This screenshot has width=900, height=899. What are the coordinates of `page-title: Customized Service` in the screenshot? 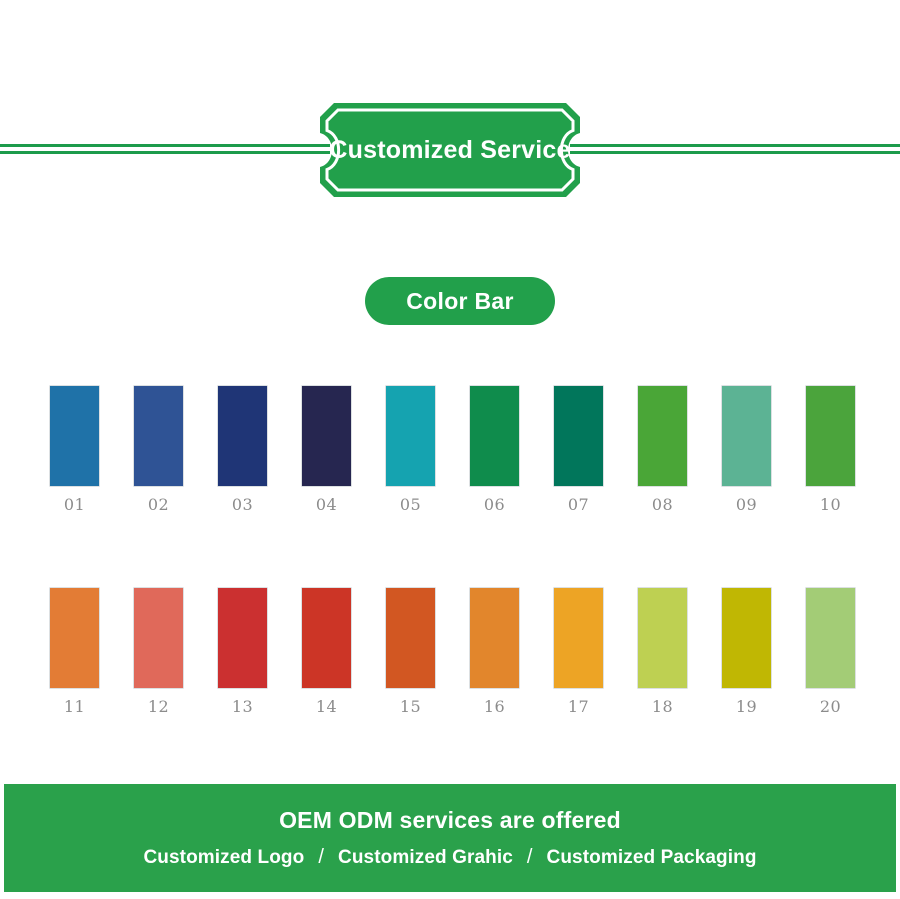 It's located at (450, 149).